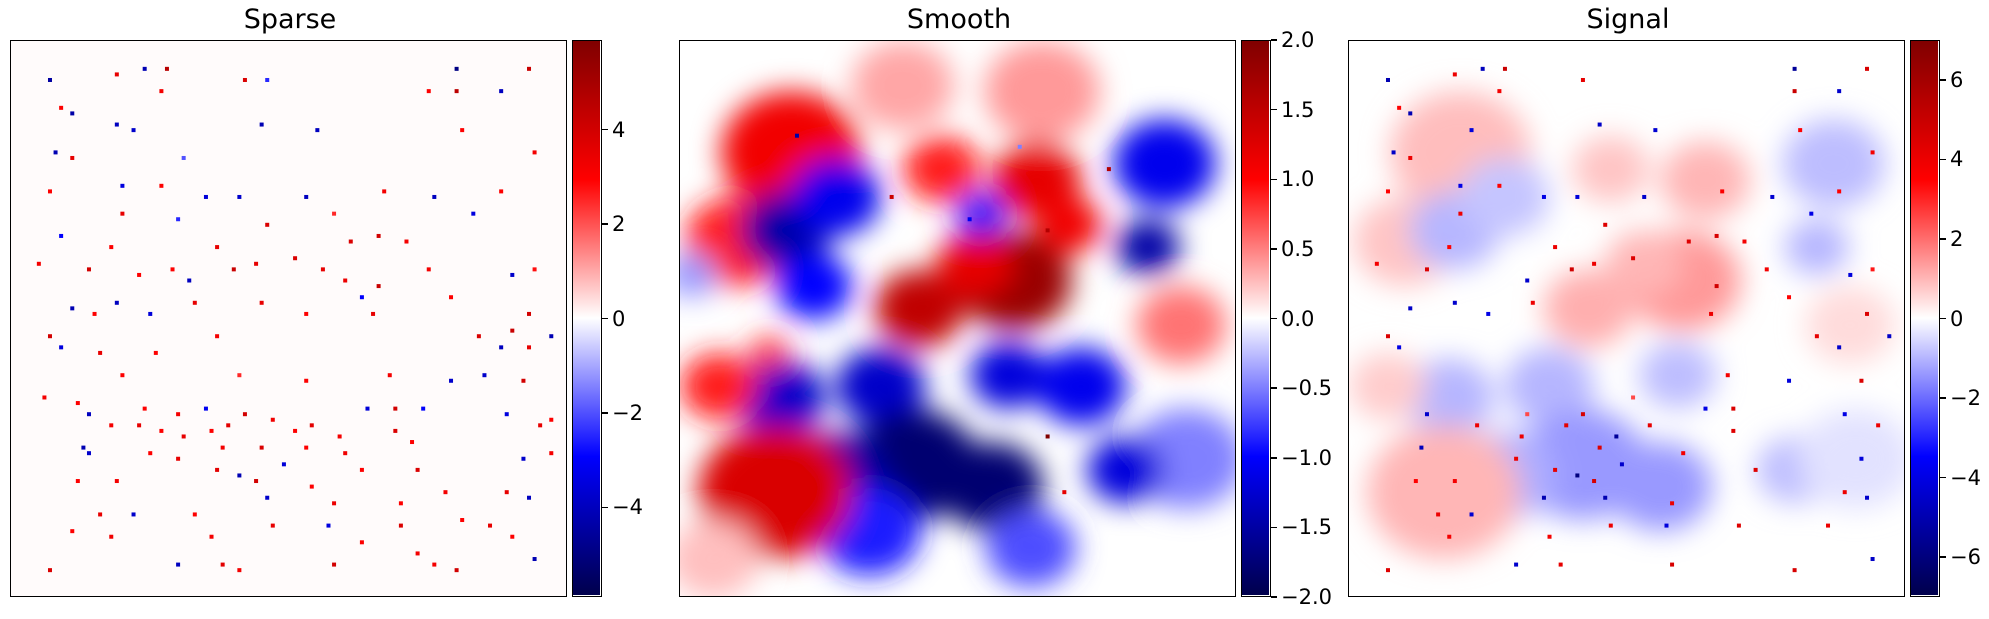 The height and width of the screenshot is (619, 1989). I want to click on colorbar-tick-label: 0.0, so click(1298, 318).